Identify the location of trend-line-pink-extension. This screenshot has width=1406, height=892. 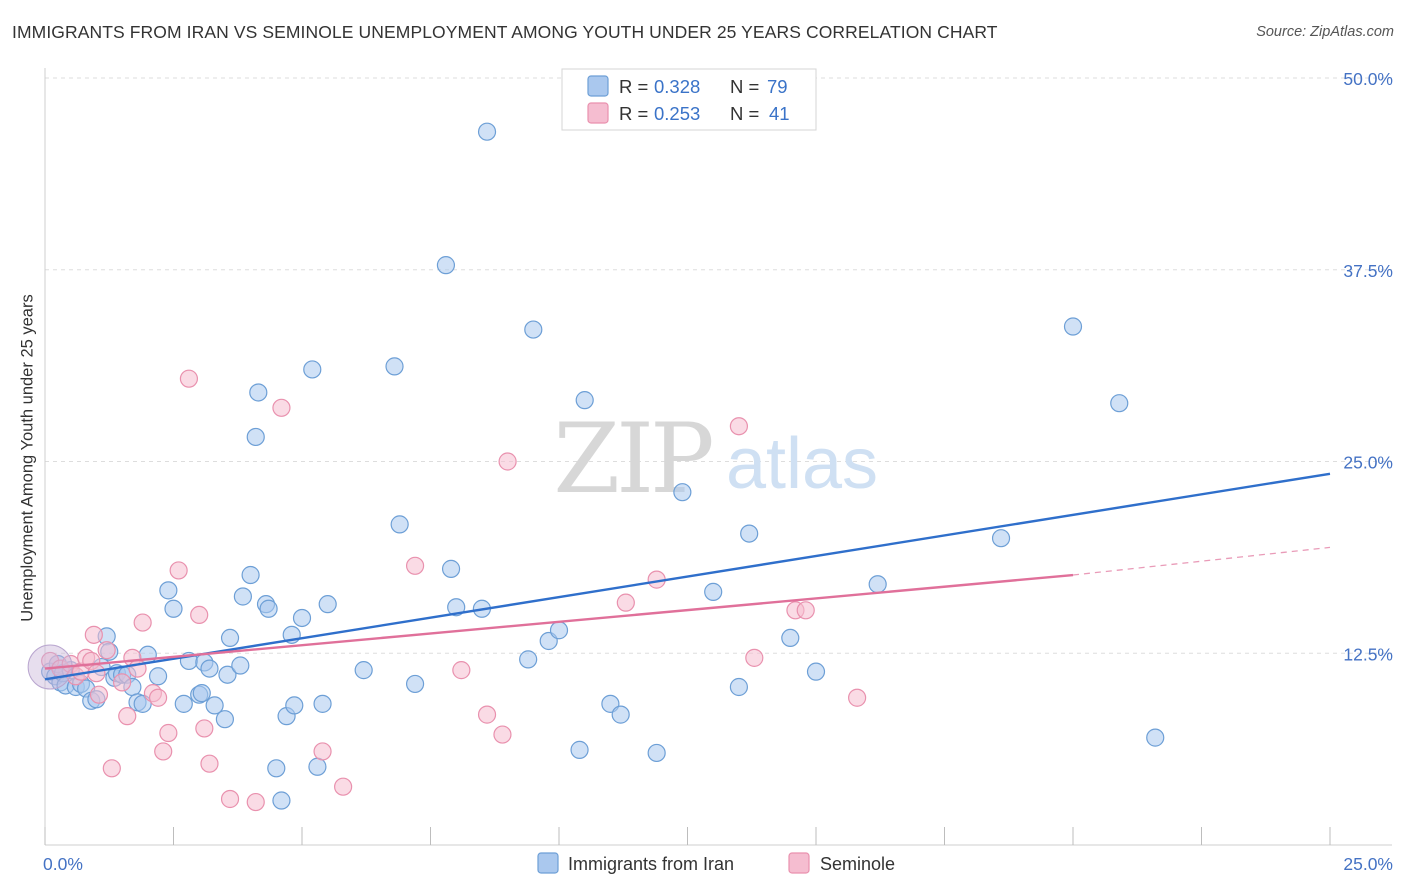
(1201, 561).